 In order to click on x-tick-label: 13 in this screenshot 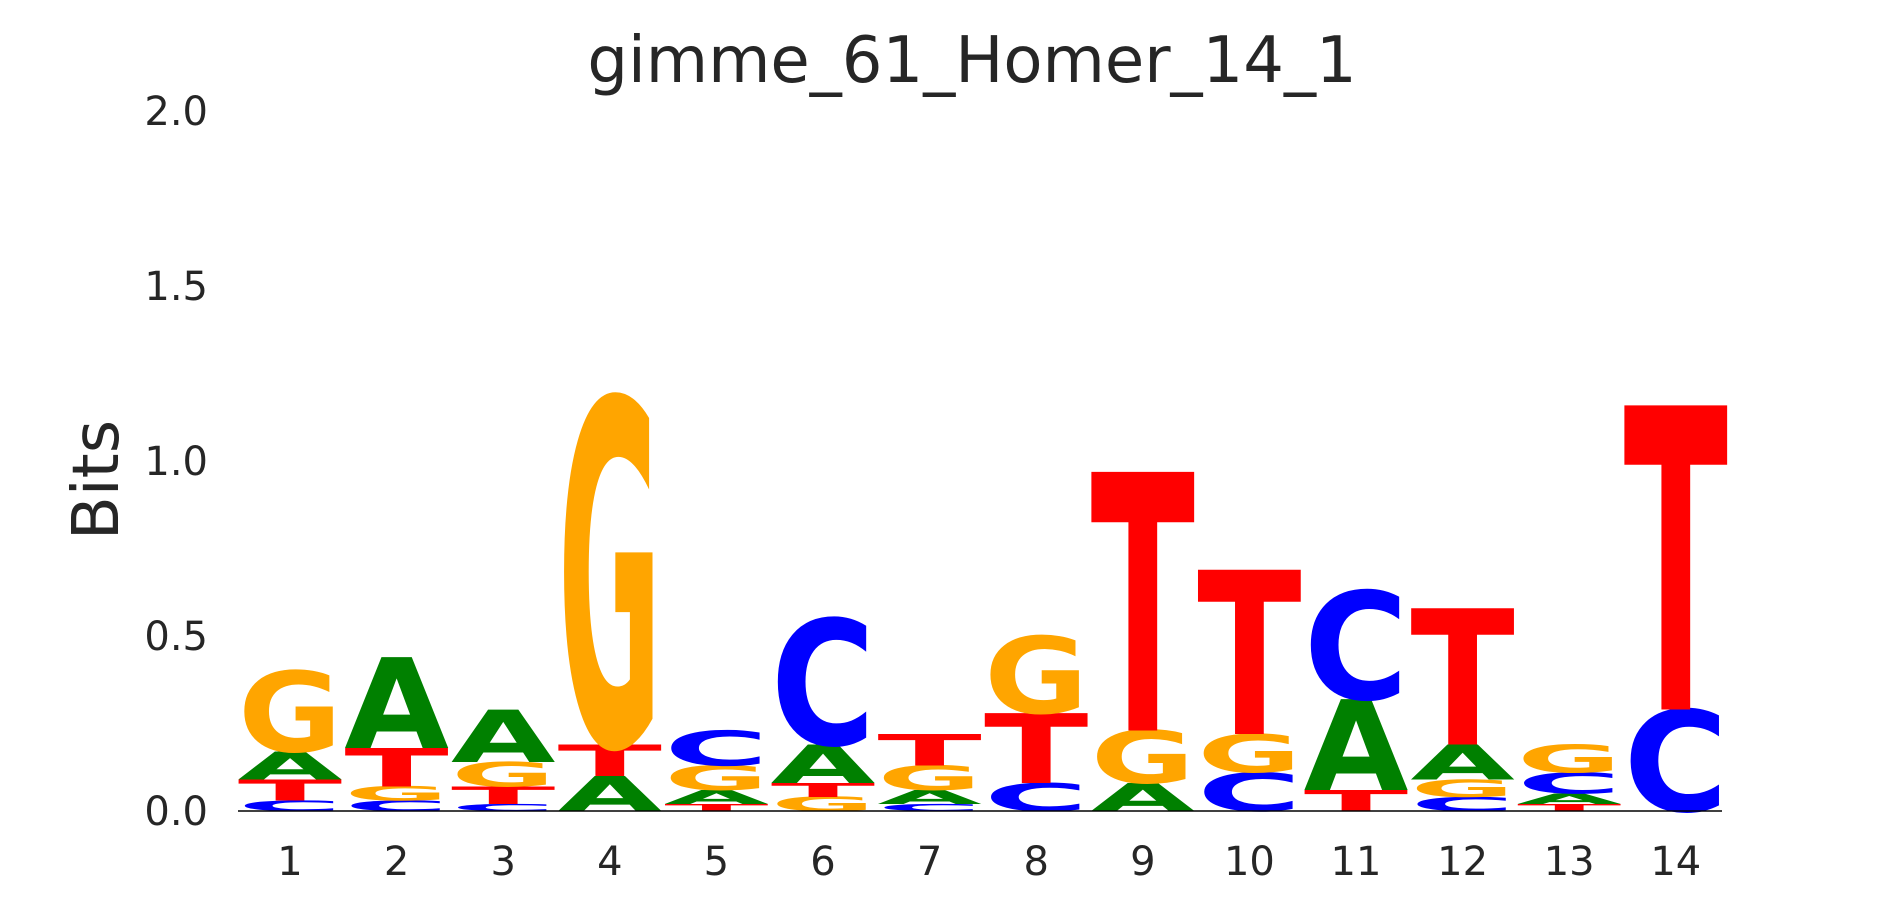, I will do `click(1569, 862)`.